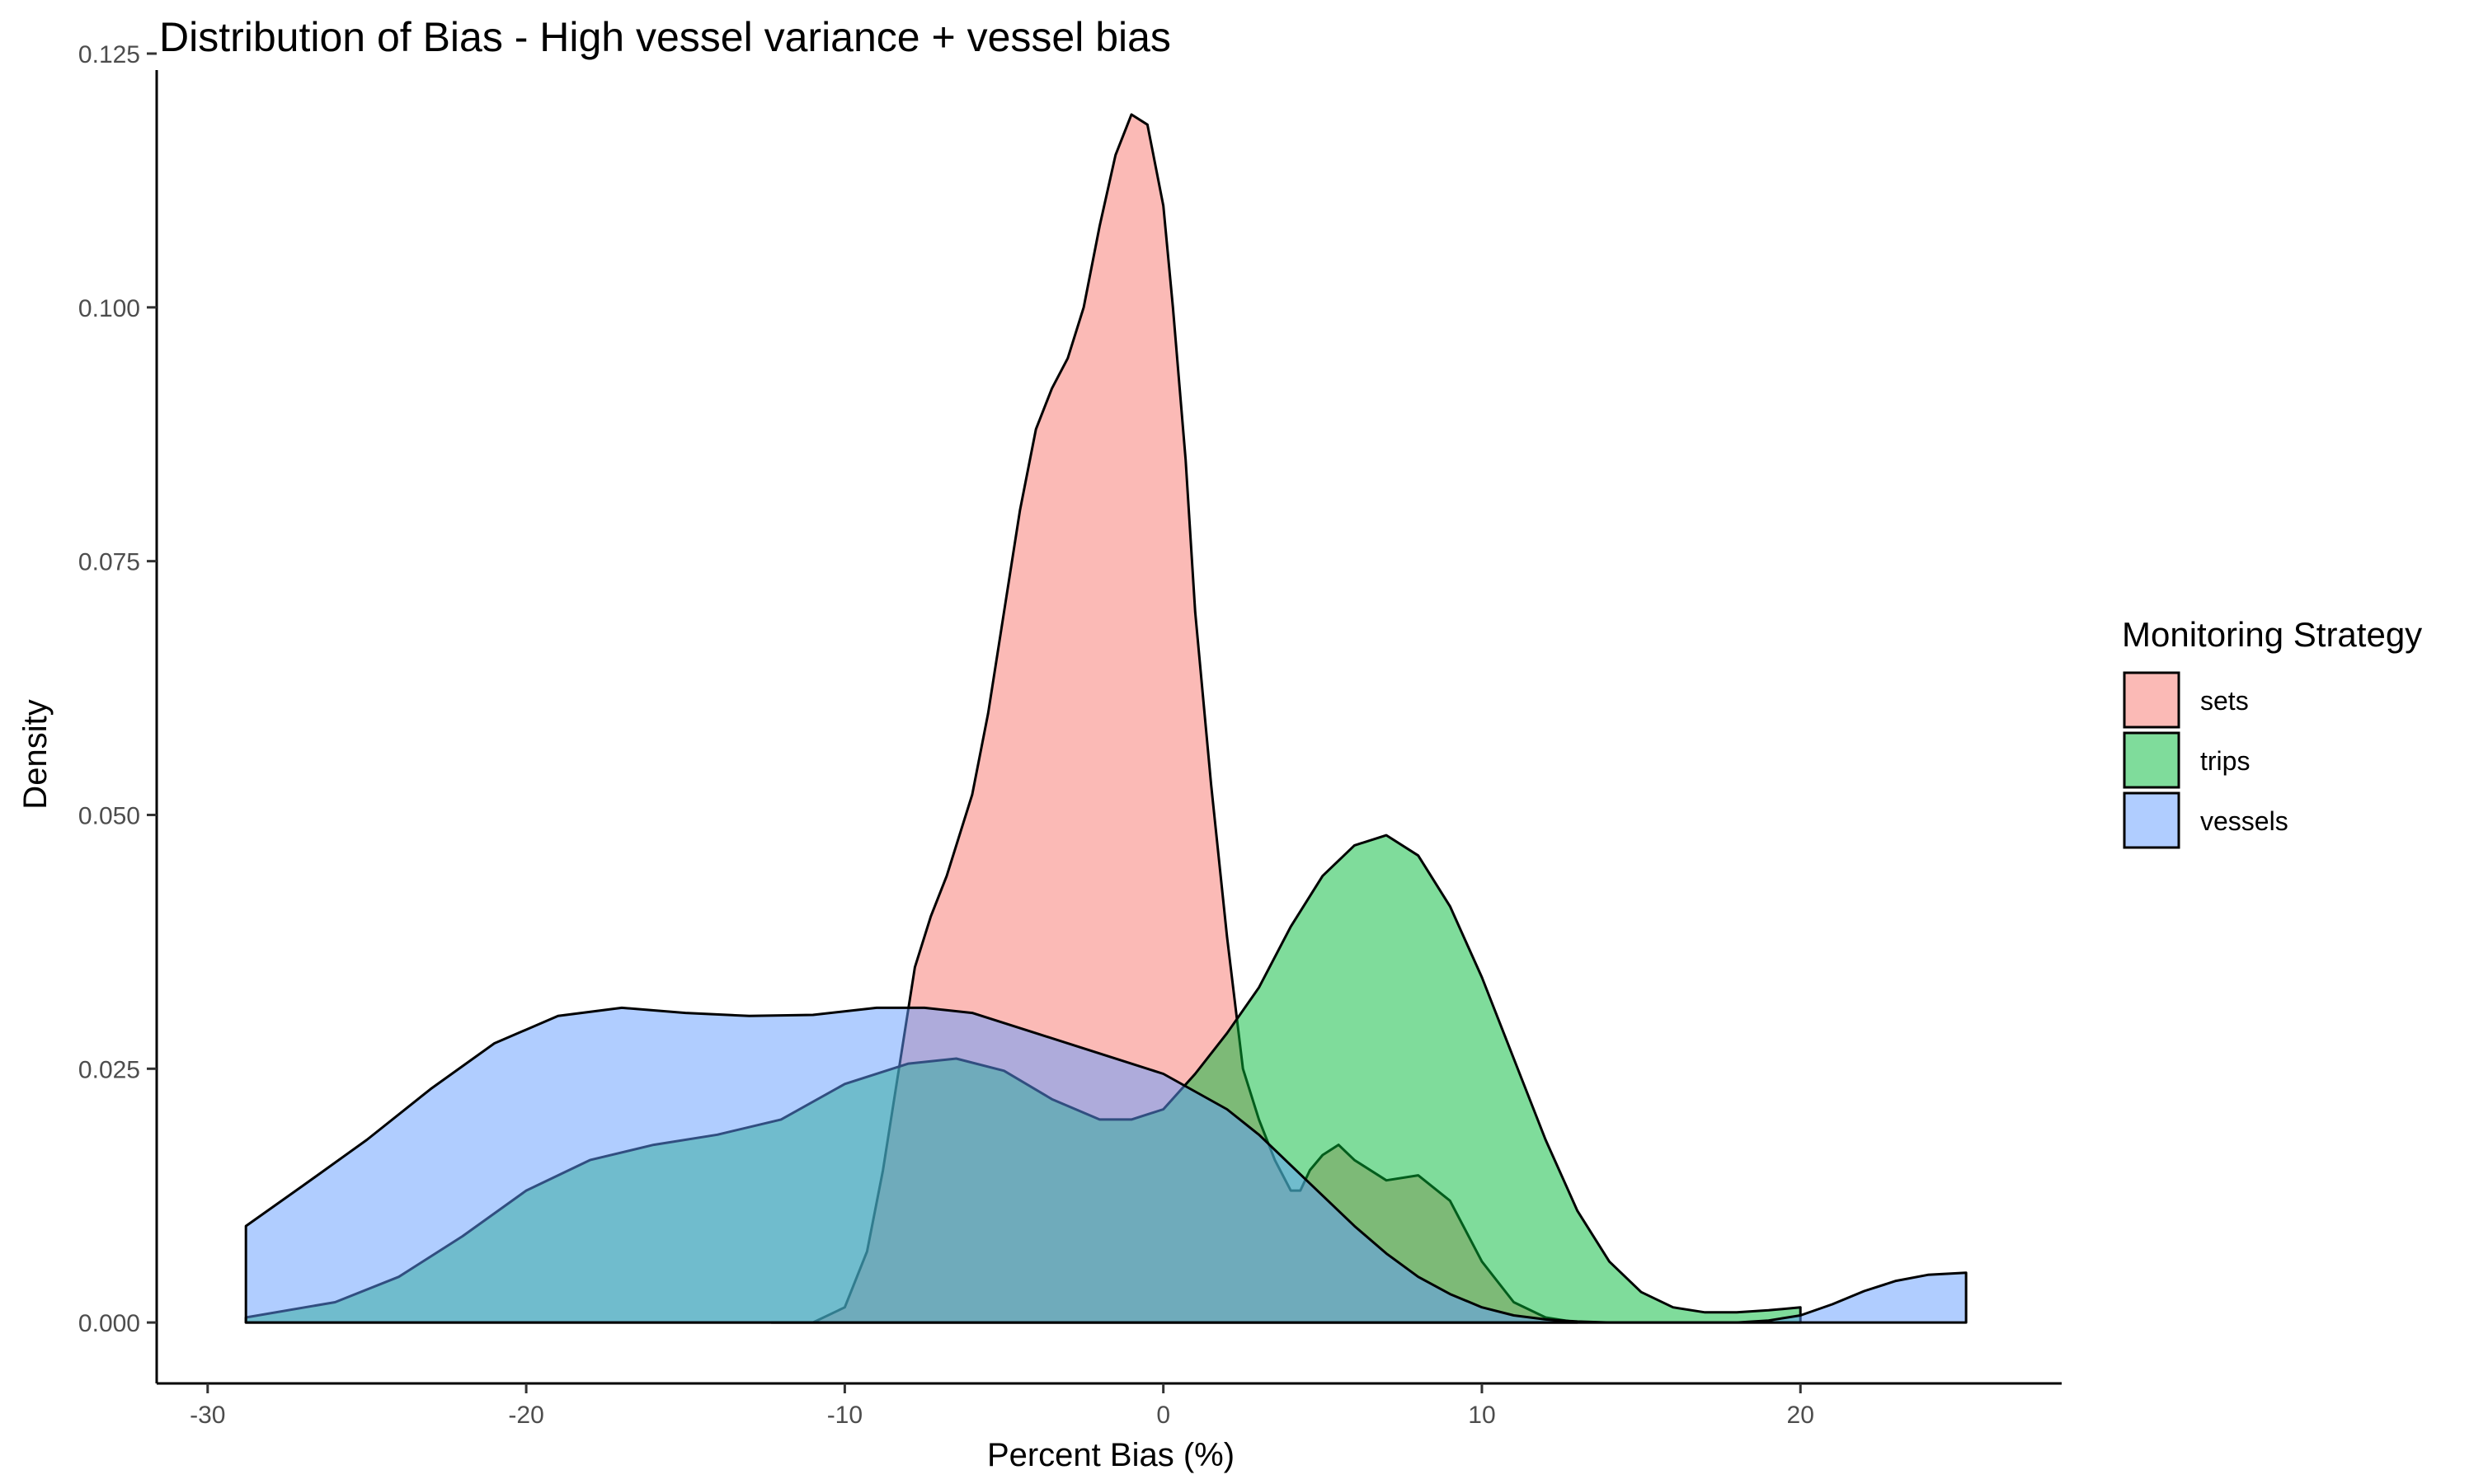 The height and width of the screenshot is (1484, 2474). What do you see at coordinates (207, 1415) in the screenshot?
I see `x-tick-label: -30` at bounding box center [207, 1415].